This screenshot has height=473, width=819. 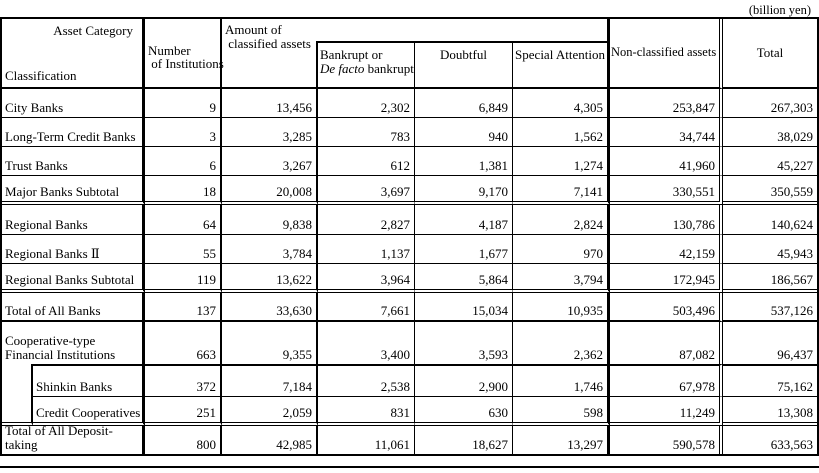 What do you see at coordinates (464, 343) in the screenshot?
I see `table-cell: 3,593` at bounding box center [464, 343].